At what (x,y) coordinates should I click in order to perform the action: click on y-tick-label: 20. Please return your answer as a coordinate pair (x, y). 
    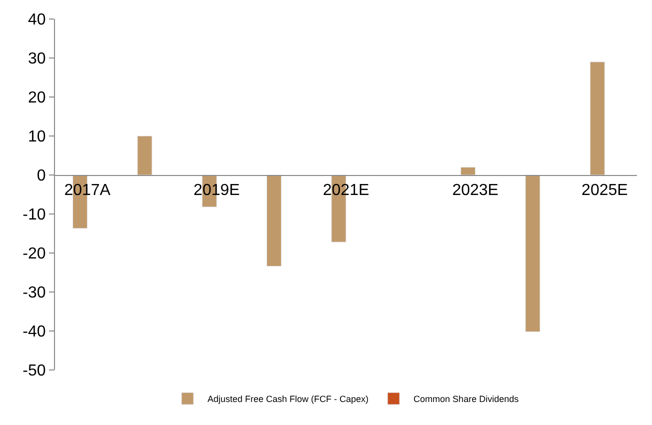
    Looking at the image, I should click on (37, 98).